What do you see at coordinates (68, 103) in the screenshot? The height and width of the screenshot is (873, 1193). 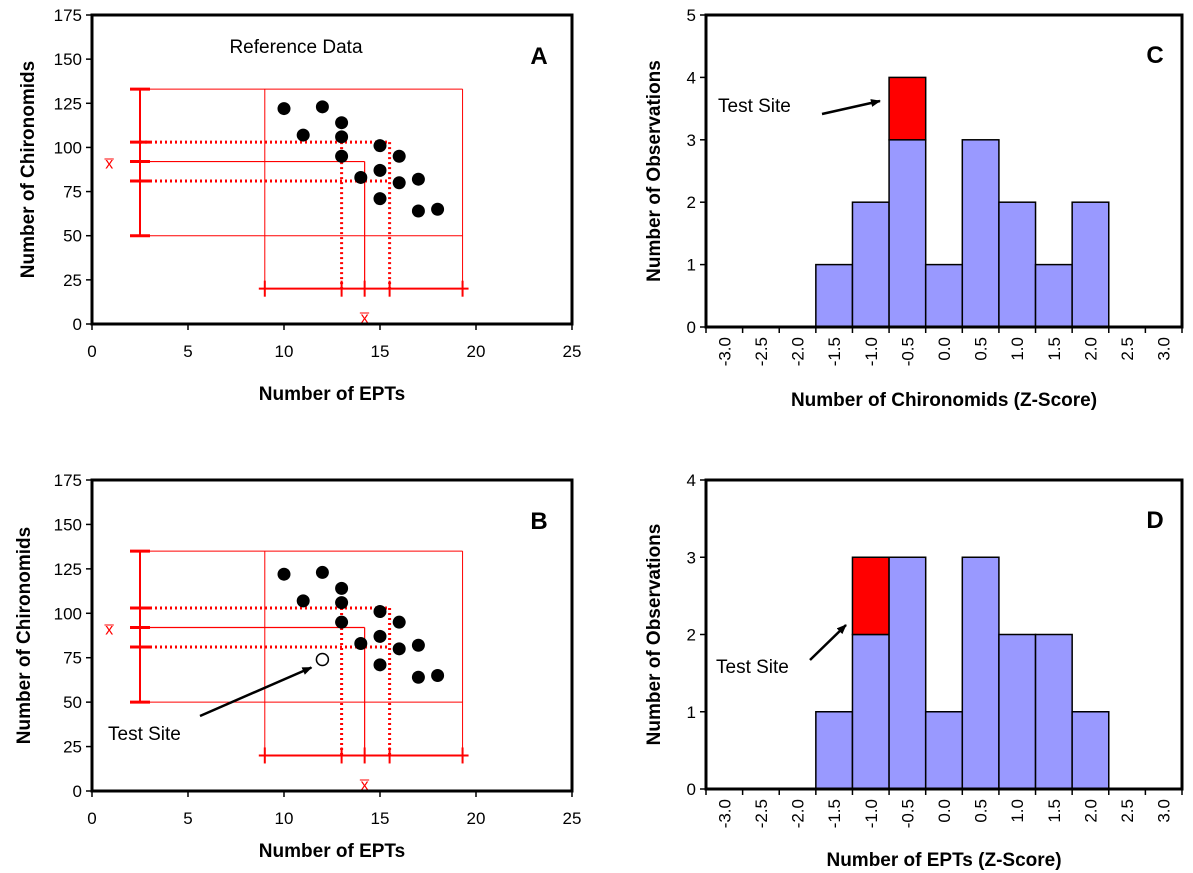 I see `y-tick-label: 125` at bounding box center [68, 103].